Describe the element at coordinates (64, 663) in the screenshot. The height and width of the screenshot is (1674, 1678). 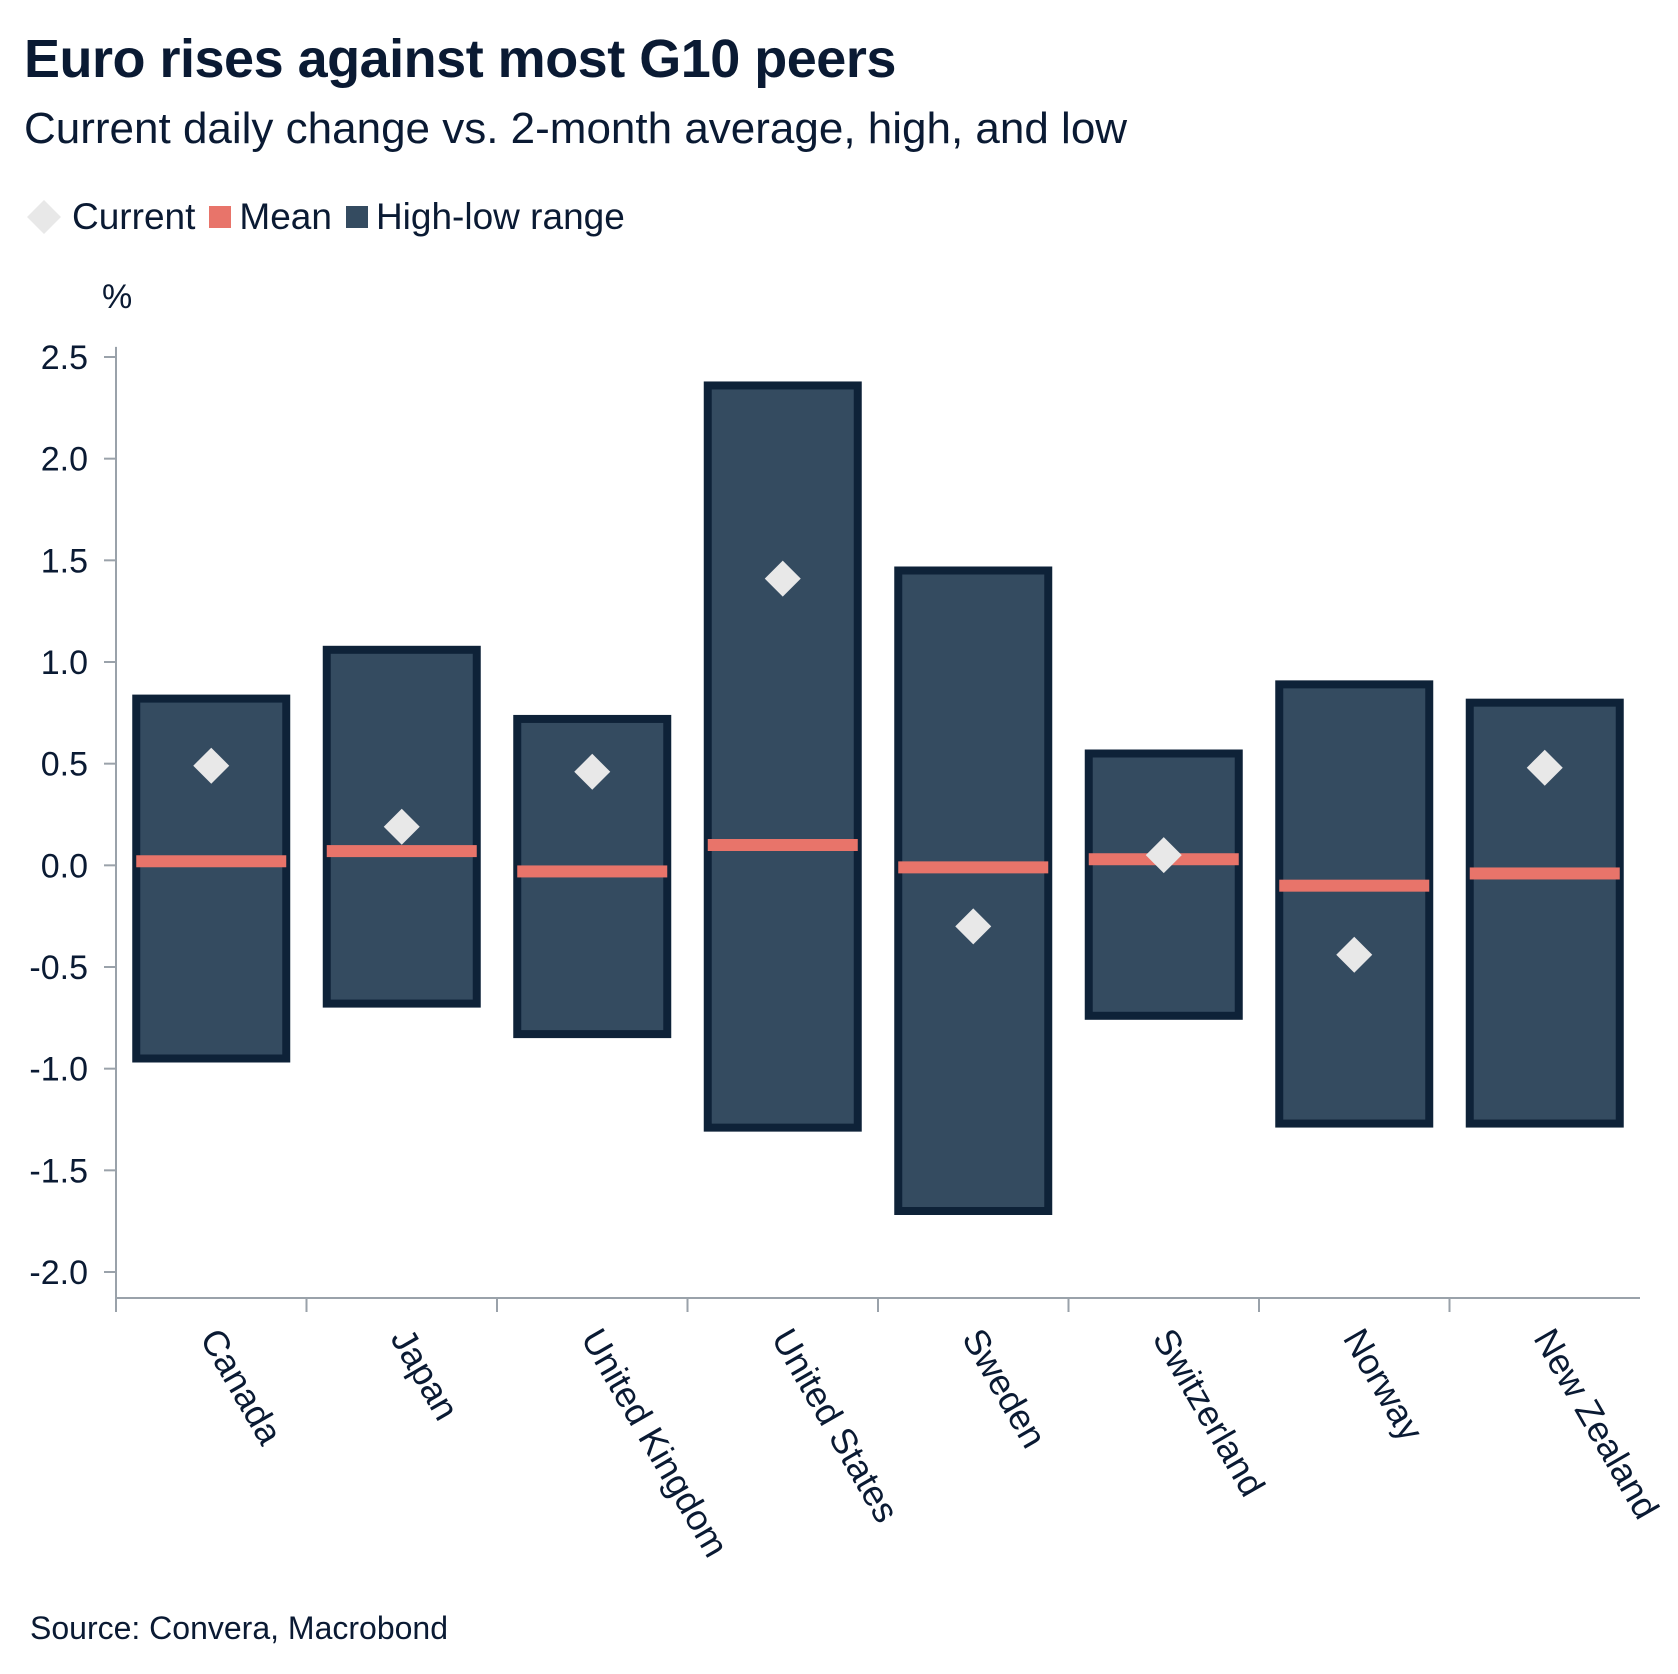
I see `y-tick-label: 1.0` at that location.